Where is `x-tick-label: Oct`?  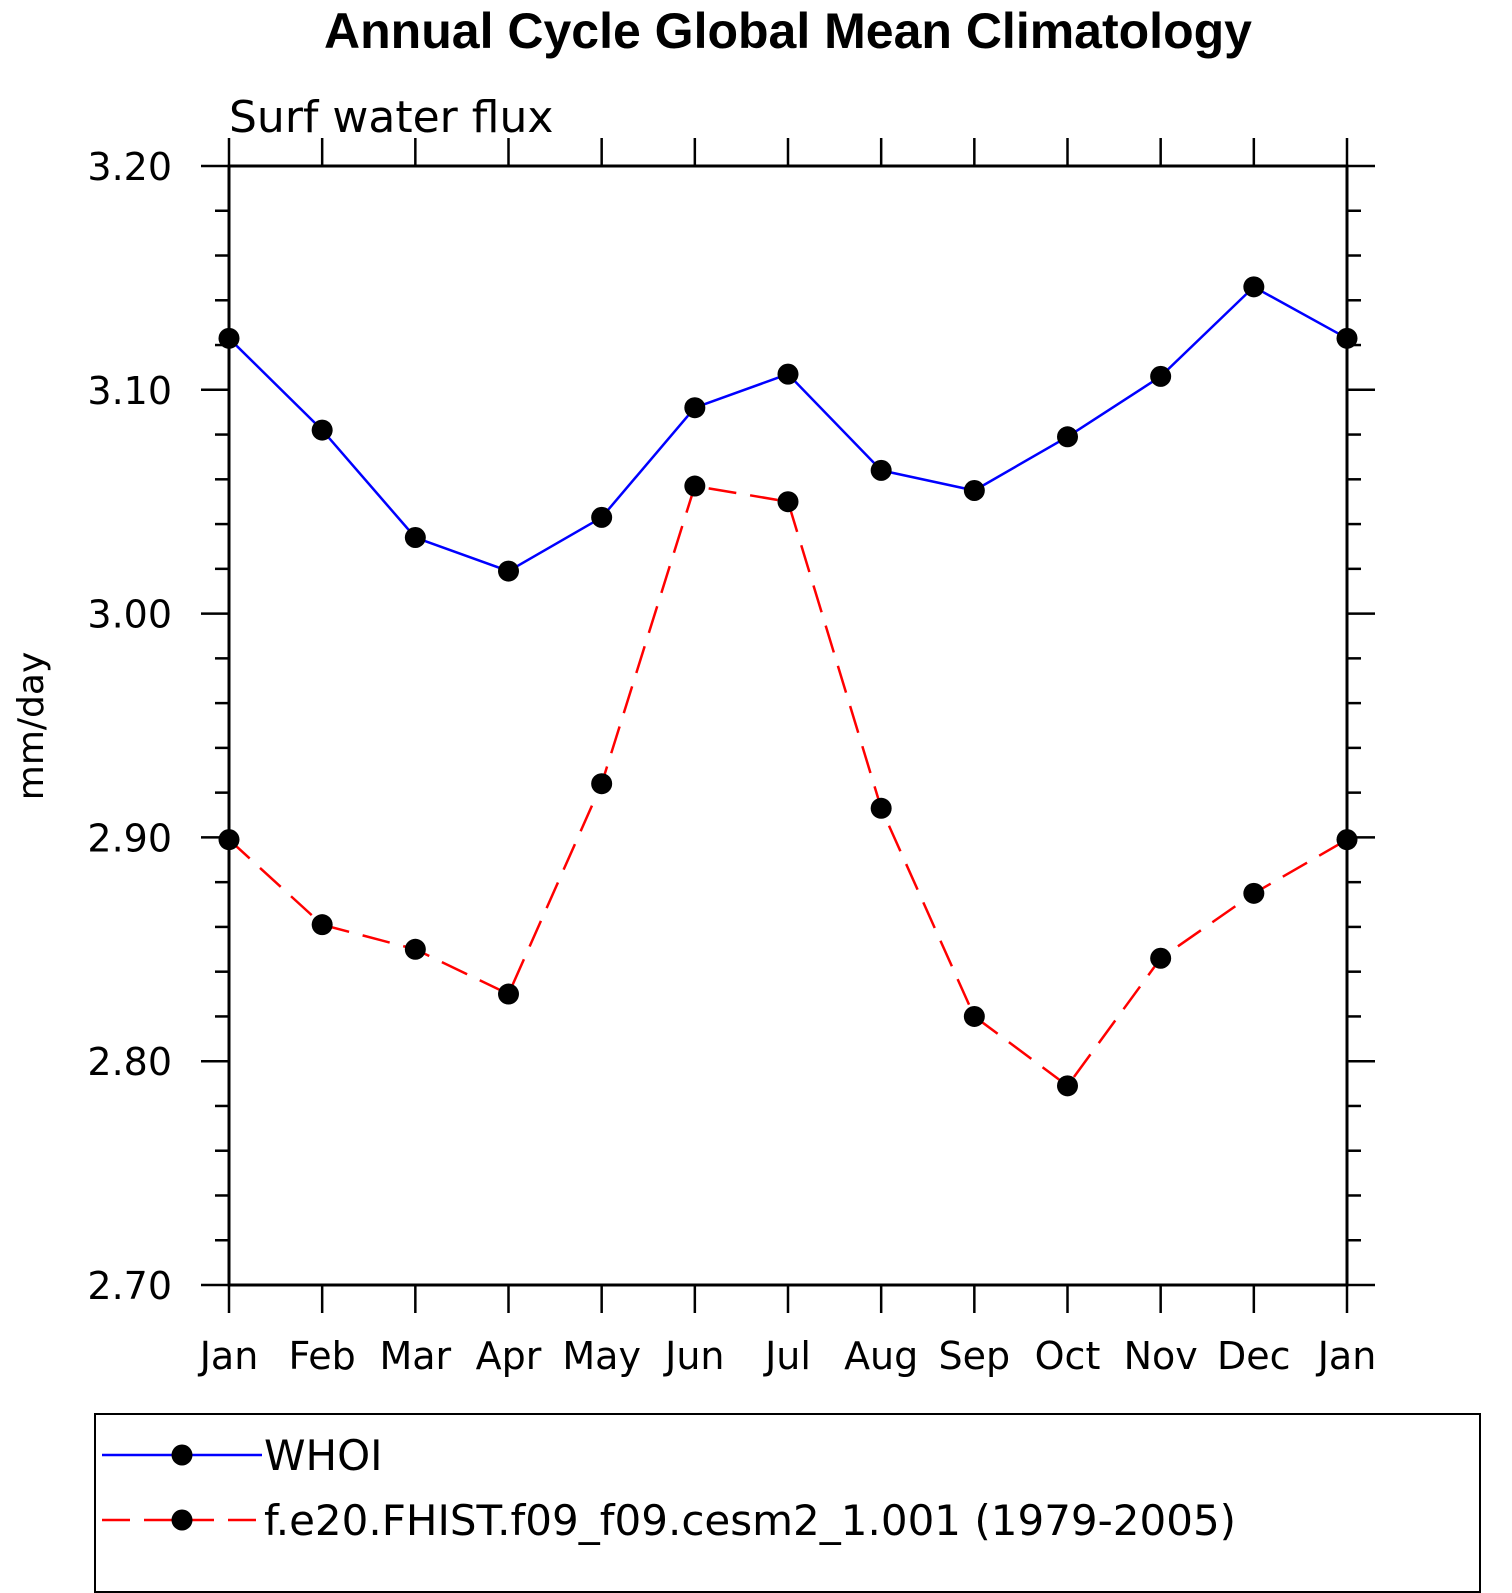 x-tick-label: Oct is located at coordinates (1068, 1356).